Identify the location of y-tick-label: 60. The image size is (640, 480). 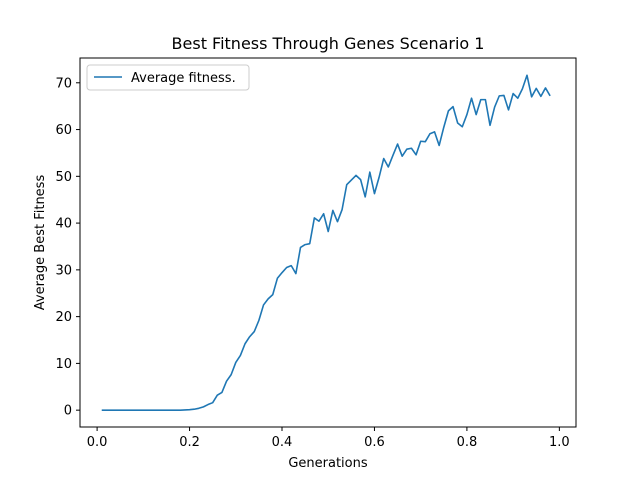
(63, 130).